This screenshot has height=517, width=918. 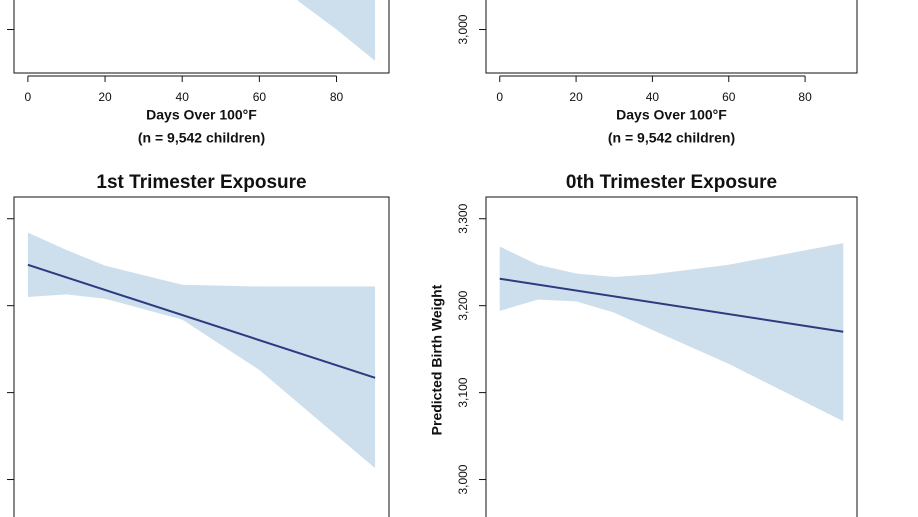 What do you see at coordinates (201, 182) in the screenshot?
I see `panel-title: 1st Trimester Exposure` at bounding box center [201, 182].